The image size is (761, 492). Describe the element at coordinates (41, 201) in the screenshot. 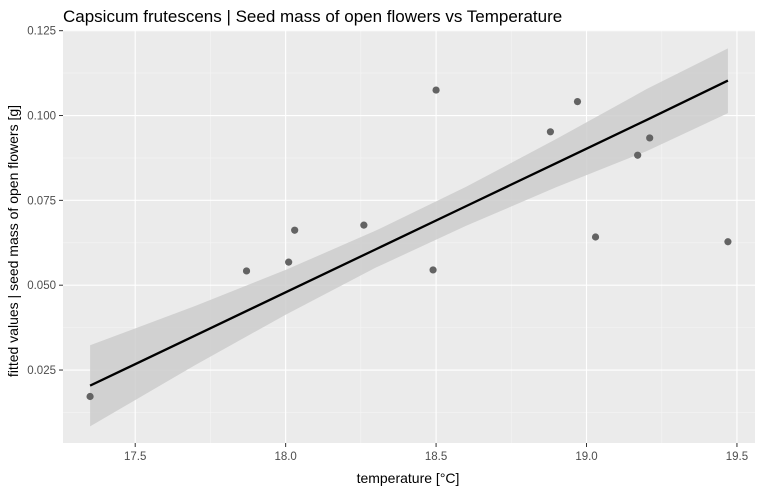

I see `y-tick-label: 0.075` at that location.